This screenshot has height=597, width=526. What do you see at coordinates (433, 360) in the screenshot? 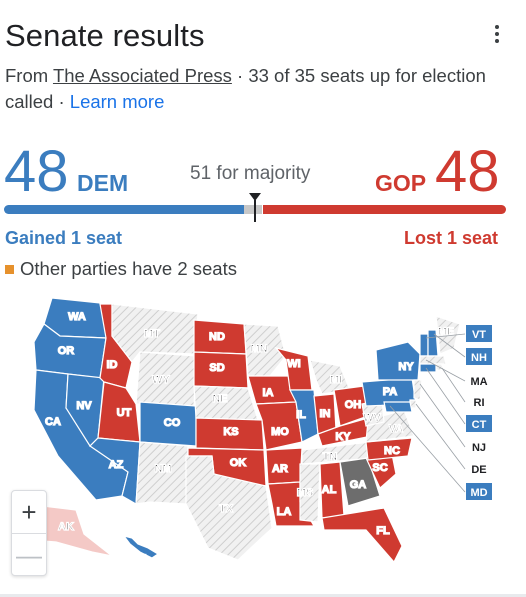
I see `state-ma` at bounding box center [433, 360].